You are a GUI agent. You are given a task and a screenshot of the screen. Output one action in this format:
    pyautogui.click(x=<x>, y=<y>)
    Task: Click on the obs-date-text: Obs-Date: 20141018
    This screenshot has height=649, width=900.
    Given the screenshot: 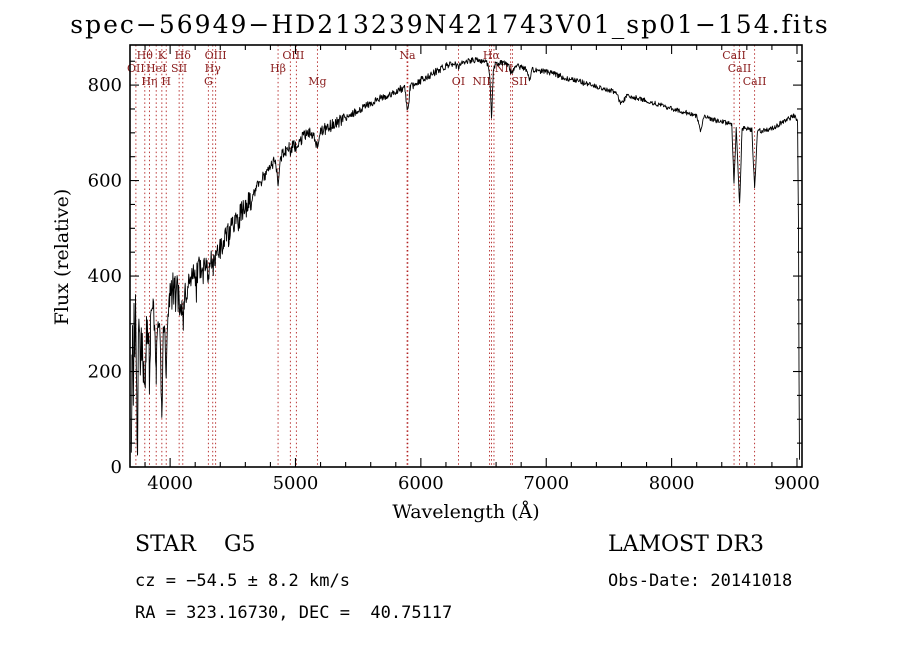 What is the action you would take?
    pyautogui.click(x=700, y=581)
    